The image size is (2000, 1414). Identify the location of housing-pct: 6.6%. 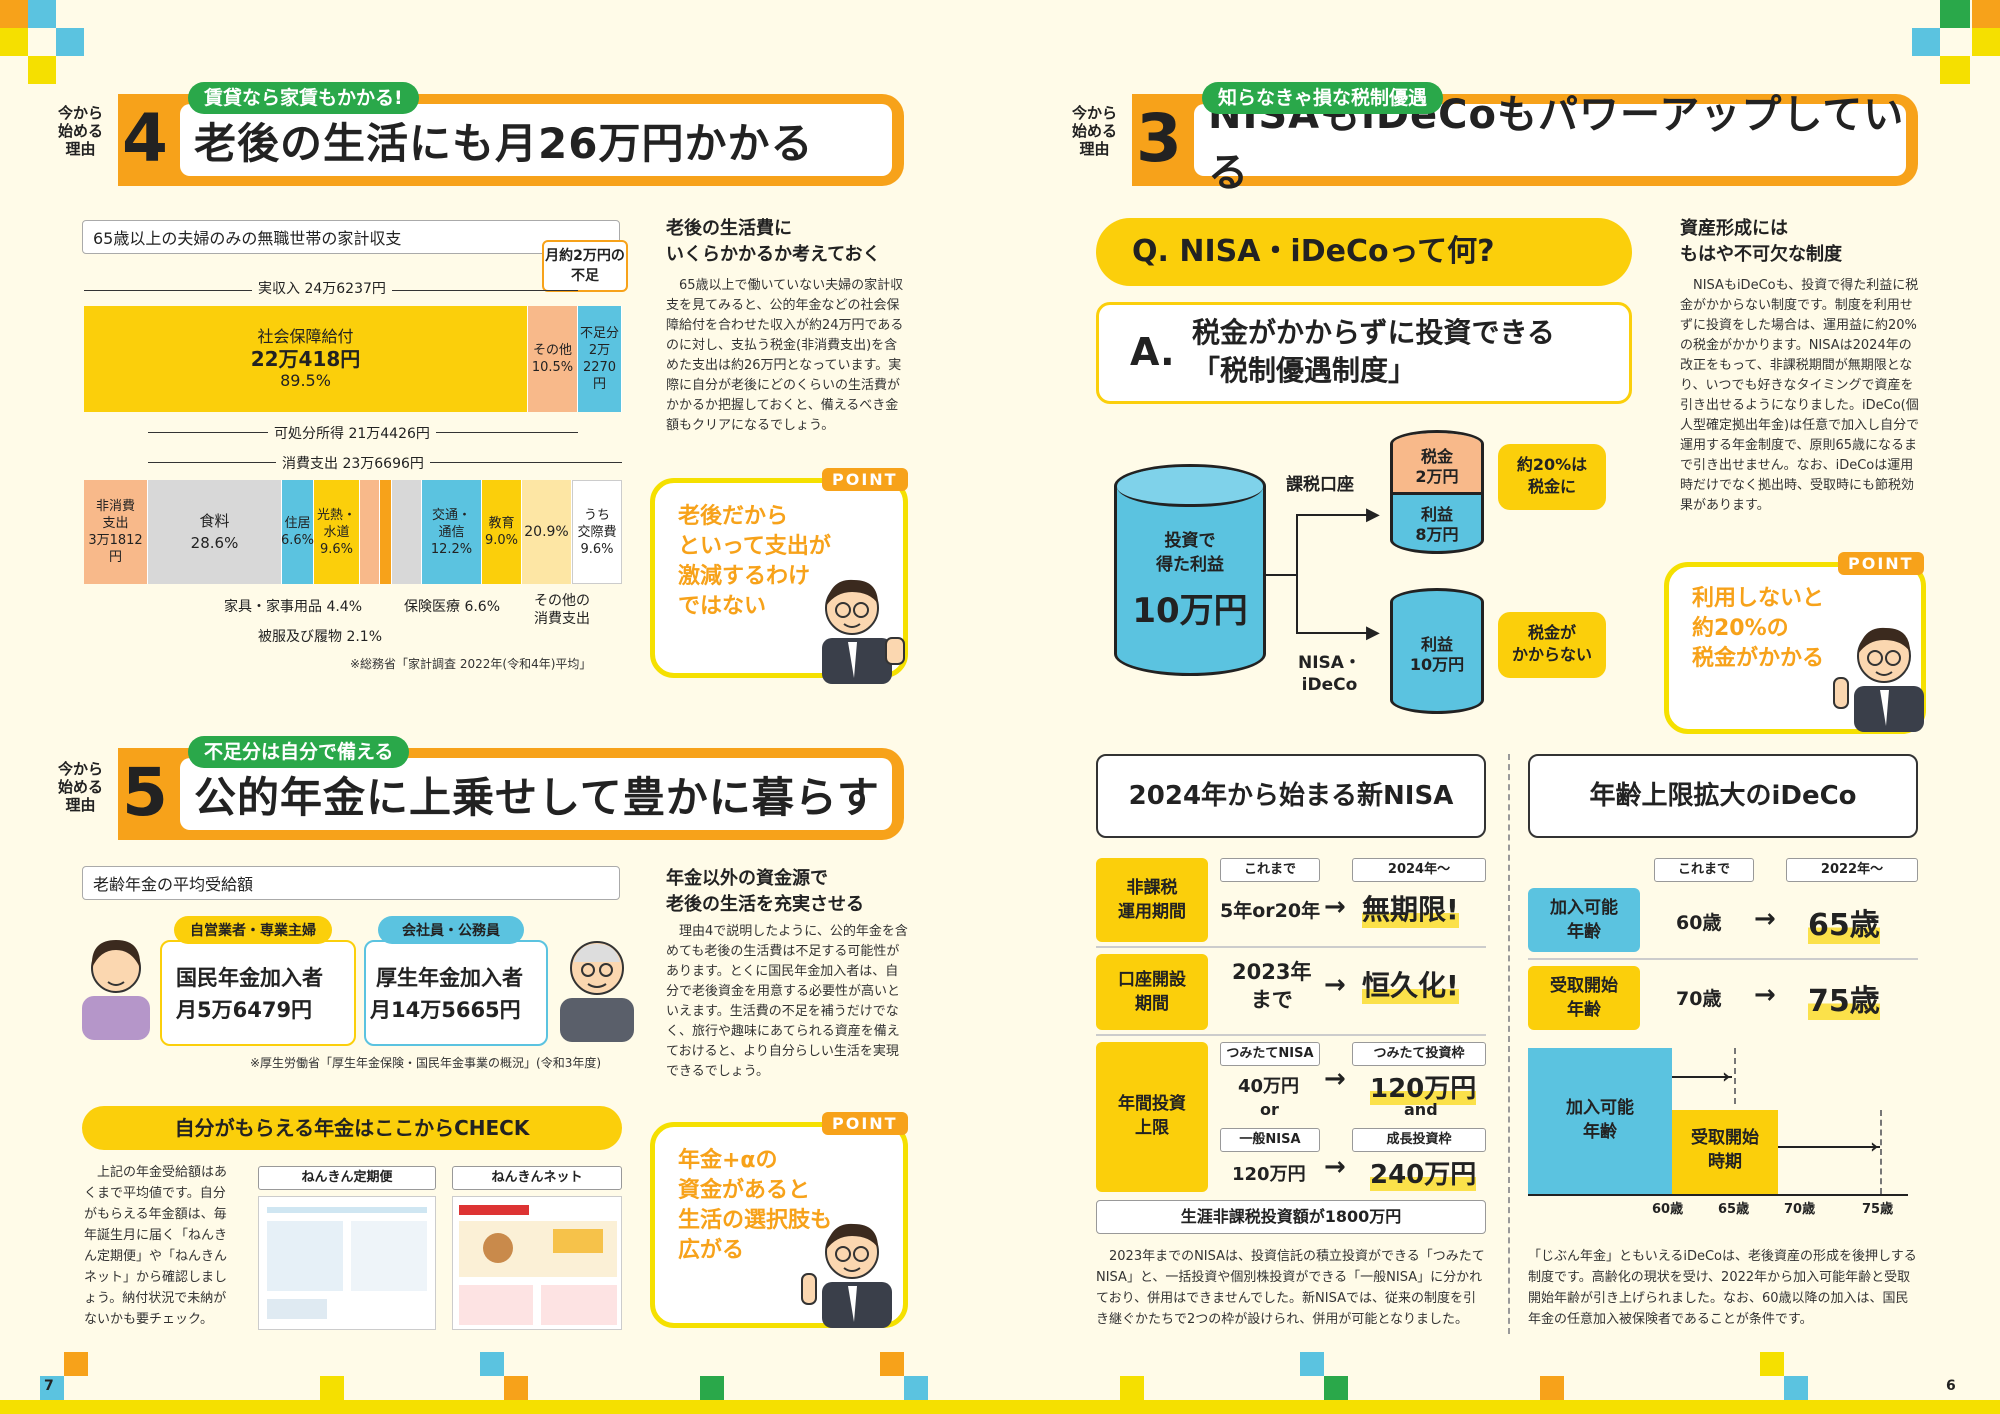
(297, 540).